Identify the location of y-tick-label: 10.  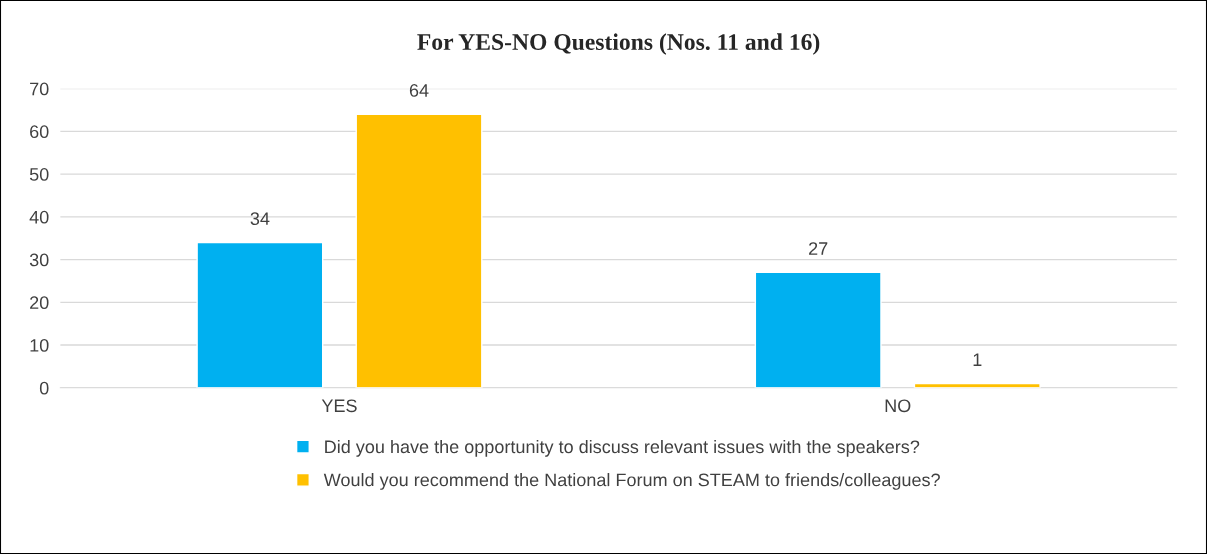
(39, 345).